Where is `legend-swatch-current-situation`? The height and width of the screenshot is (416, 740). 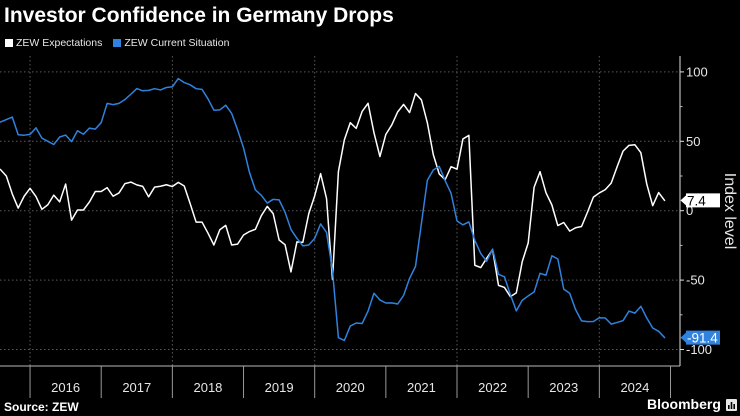
legend-swatch-current-situation is located at coordinates (117, 43).